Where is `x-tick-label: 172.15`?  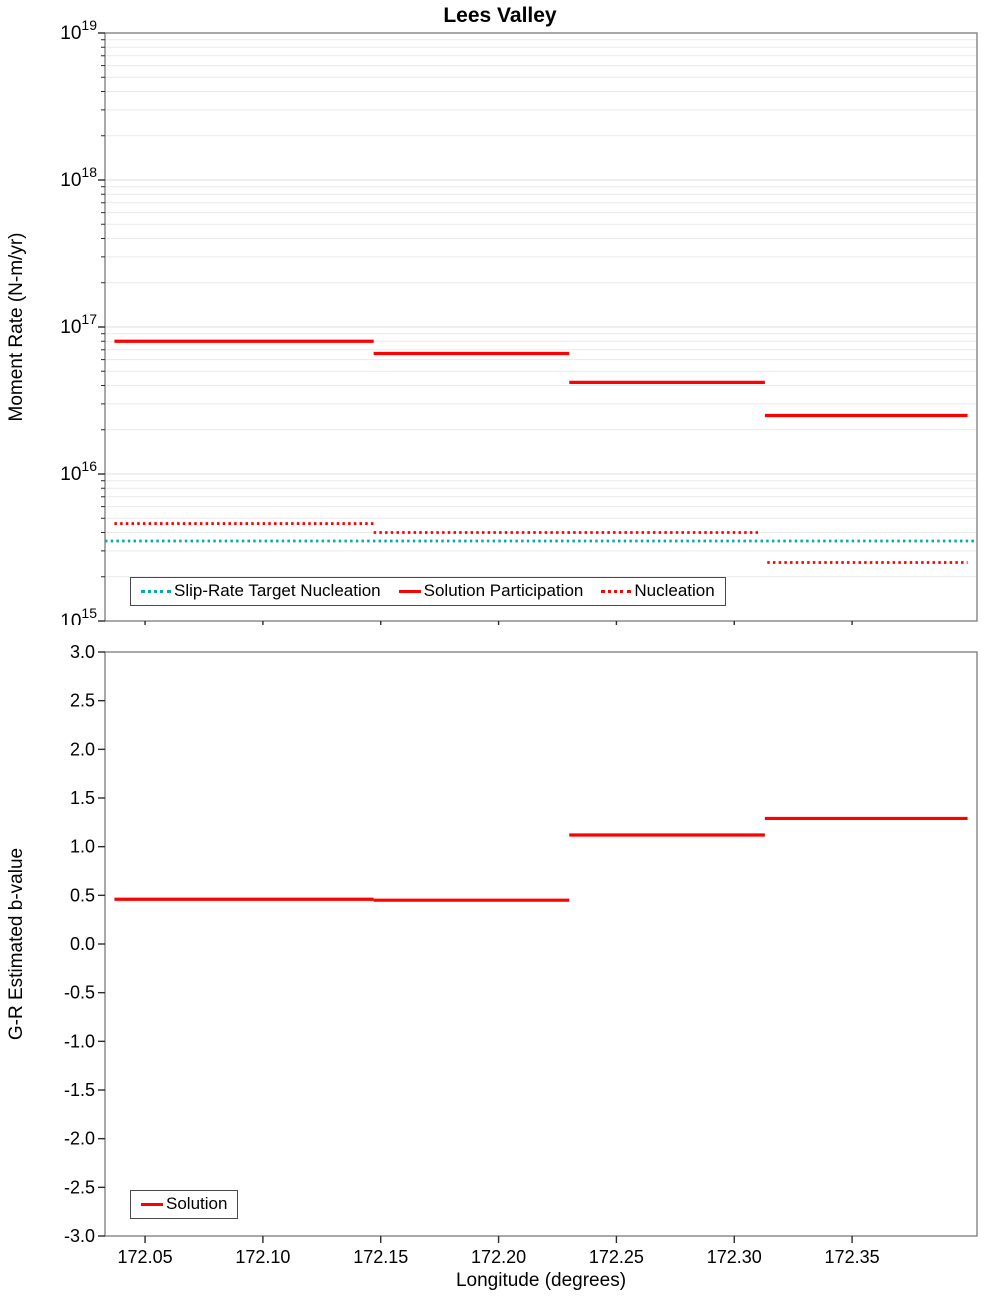
x-tick-label: 172.15 is located at coordinates (380, 1257).